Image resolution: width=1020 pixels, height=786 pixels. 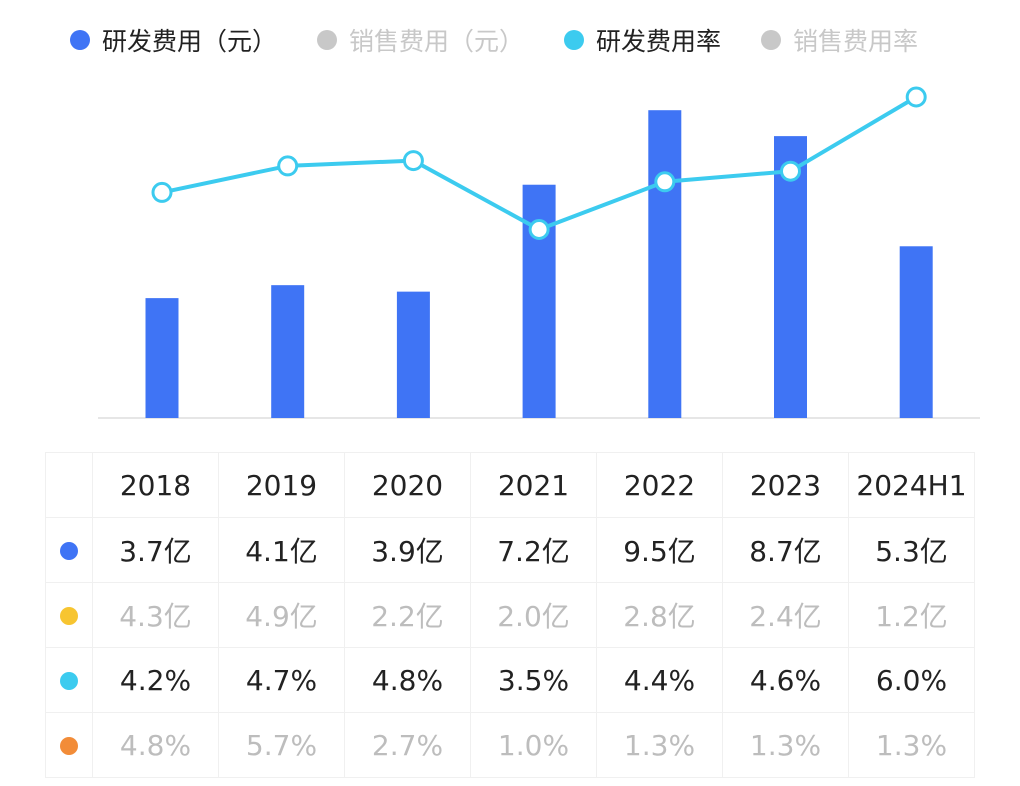 I want to click on rate-point-2022, so click(x=665, y=182).